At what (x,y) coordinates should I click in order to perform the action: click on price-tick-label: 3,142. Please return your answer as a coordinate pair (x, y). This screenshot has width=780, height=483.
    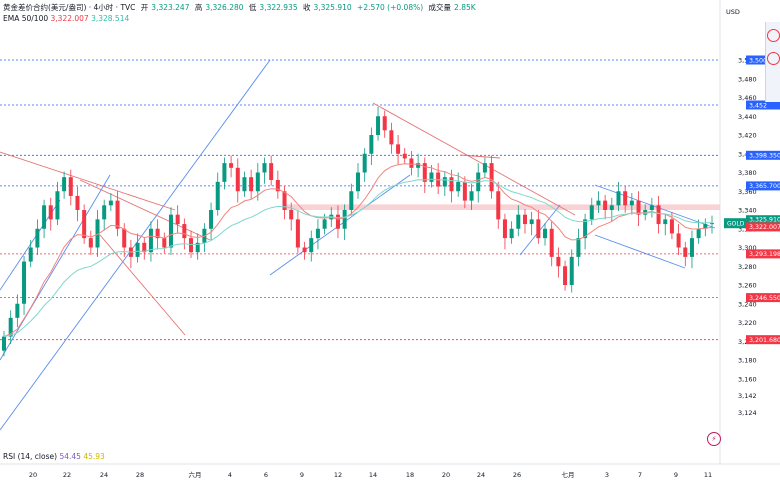
    Looking at the image, I should click on (747, 396).